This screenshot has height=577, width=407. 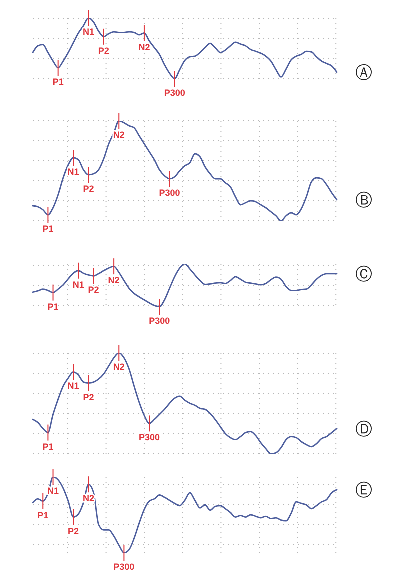 I want to click on text: Ⓔ, so click(x=364, y=490).